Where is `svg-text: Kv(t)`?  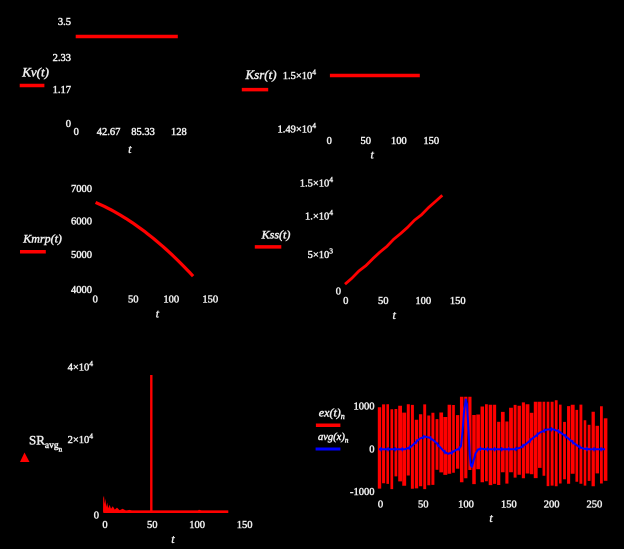 svg-text: Kv(t) is located at coordinates (35, 72).